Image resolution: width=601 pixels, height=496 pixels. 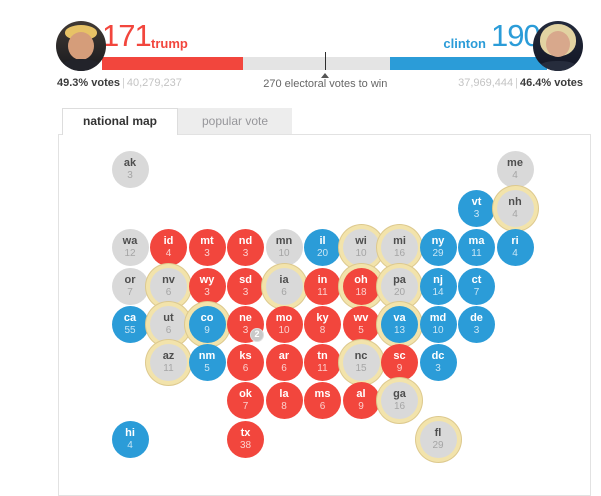 I want to click on state-al: al 9, so click(x=361, y=400).